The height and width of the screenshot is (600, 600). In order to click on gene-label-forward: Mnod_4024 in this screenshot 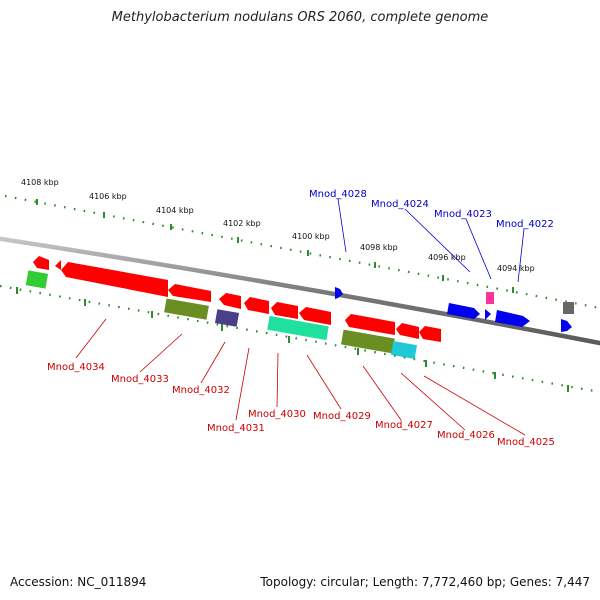, I will do `click(400, 204)`.